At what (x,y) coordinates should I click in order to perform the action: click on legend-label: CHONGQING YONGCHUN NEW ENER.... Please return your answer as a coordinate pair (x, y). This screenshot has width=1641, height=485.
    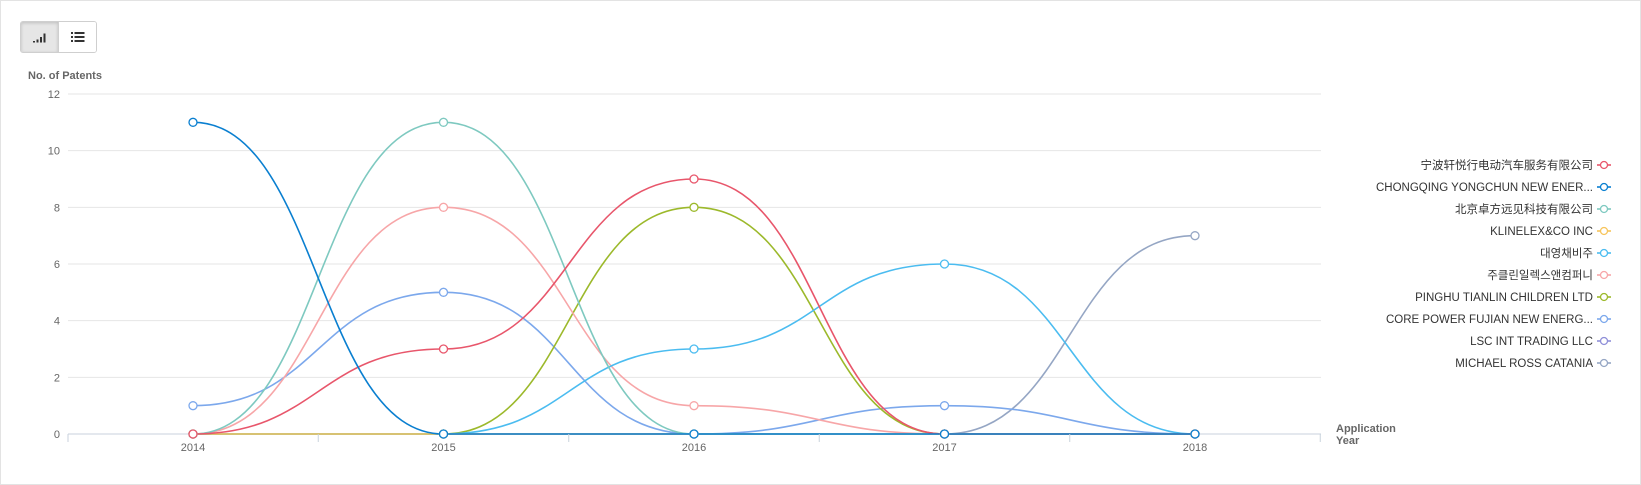
    Looking at the image, I should click on (1484, 188).